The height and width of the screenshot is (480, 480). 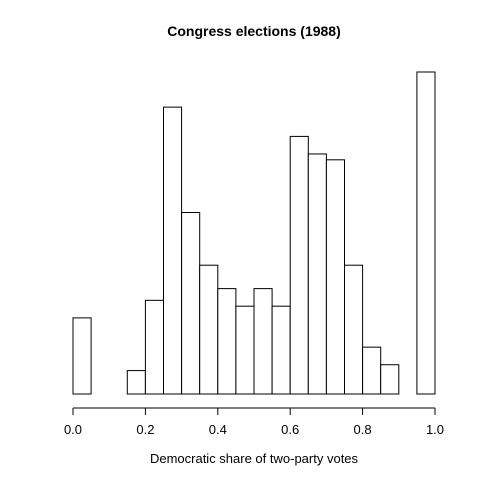 What do you see at coordinates (73, 429) in the screenshot?
I see `x-tick-label: 0.0` at bounding box center [73, 429].